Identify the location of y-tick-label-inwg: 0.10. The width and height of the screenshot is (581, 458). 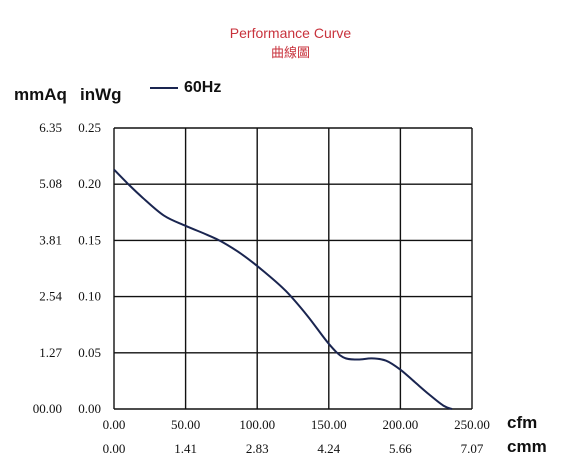
(89, 296).